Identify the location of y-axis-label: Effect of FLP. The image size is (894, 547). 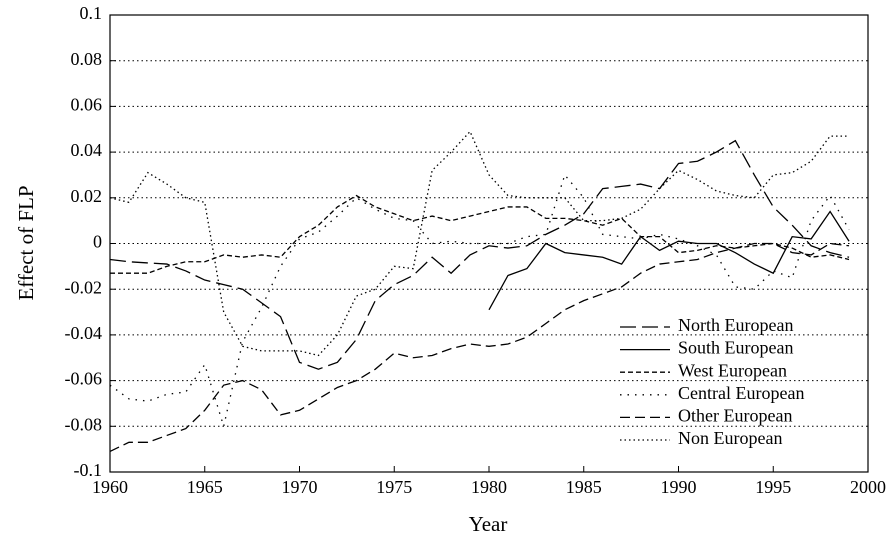
(26, 242).